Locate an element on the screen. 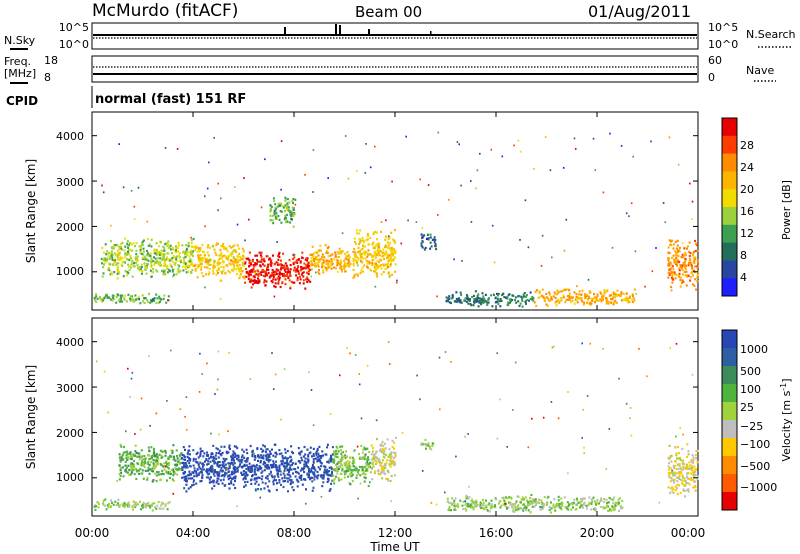 The width and height of the screenshot is (800, 554). power-cbar-tick: 16 is located at coordinates (747, 211).